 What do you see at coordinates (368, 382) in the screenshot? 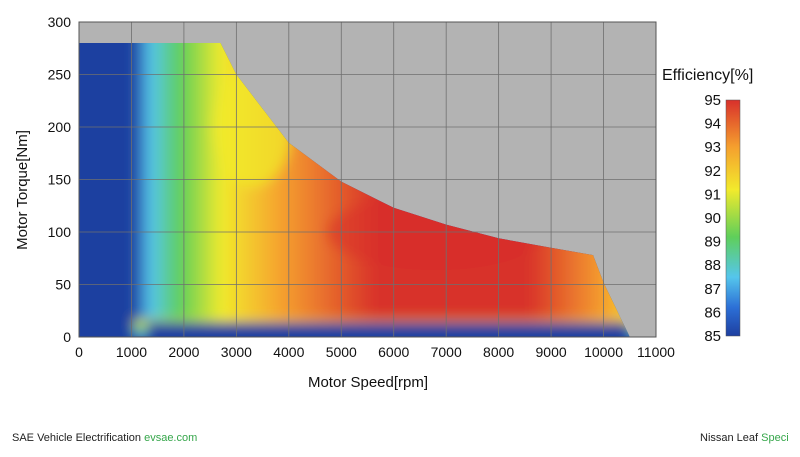
I see `x-axis-title: Motor Speed[rpm]` at bounding box center [368, 382].